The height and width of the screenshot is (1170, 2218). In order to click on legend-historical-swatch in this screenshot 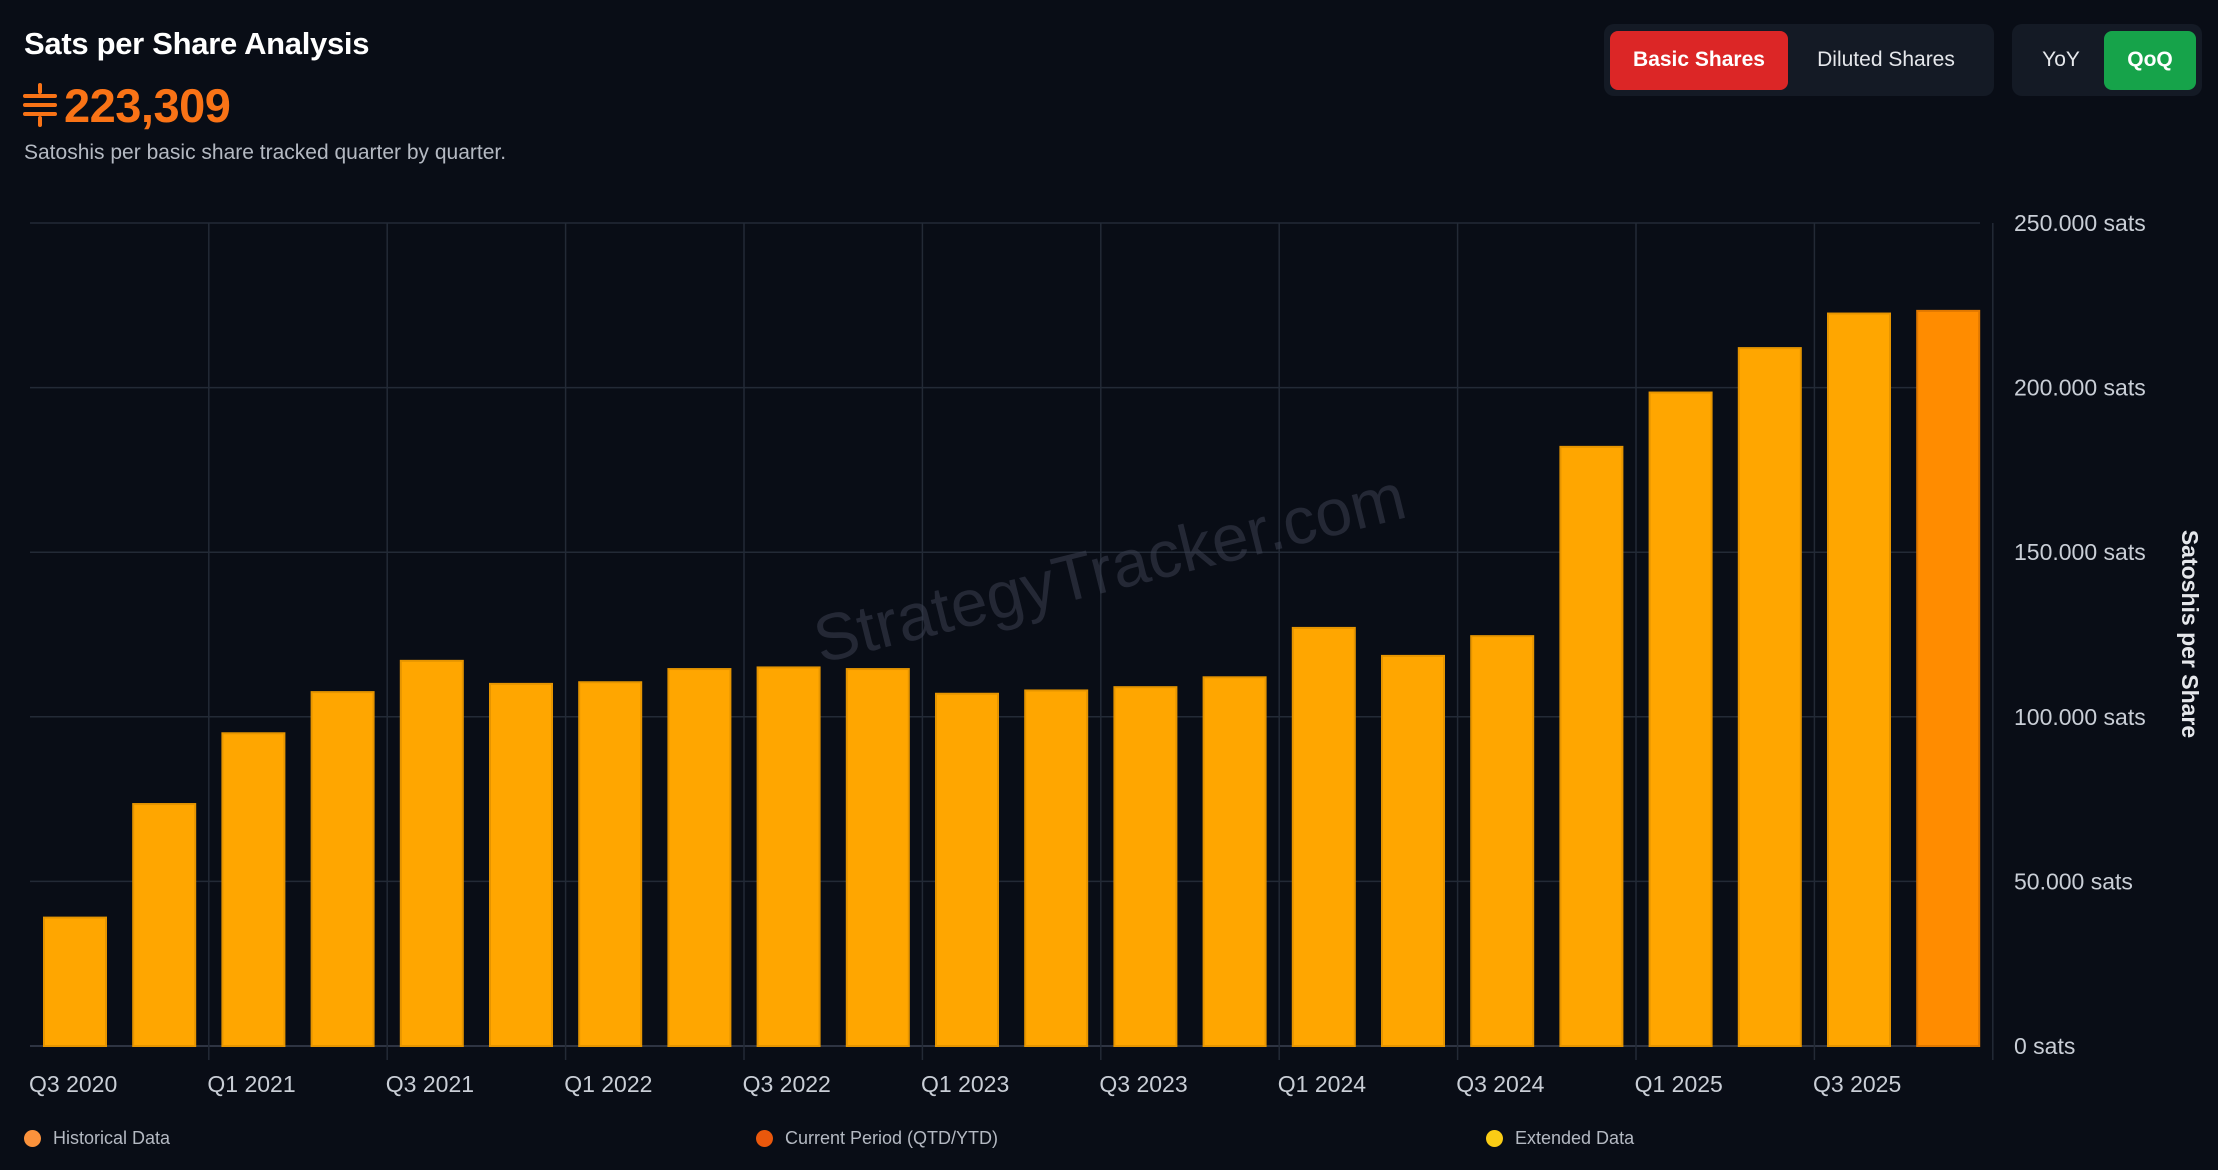, I will do `click(32, 1138)`.